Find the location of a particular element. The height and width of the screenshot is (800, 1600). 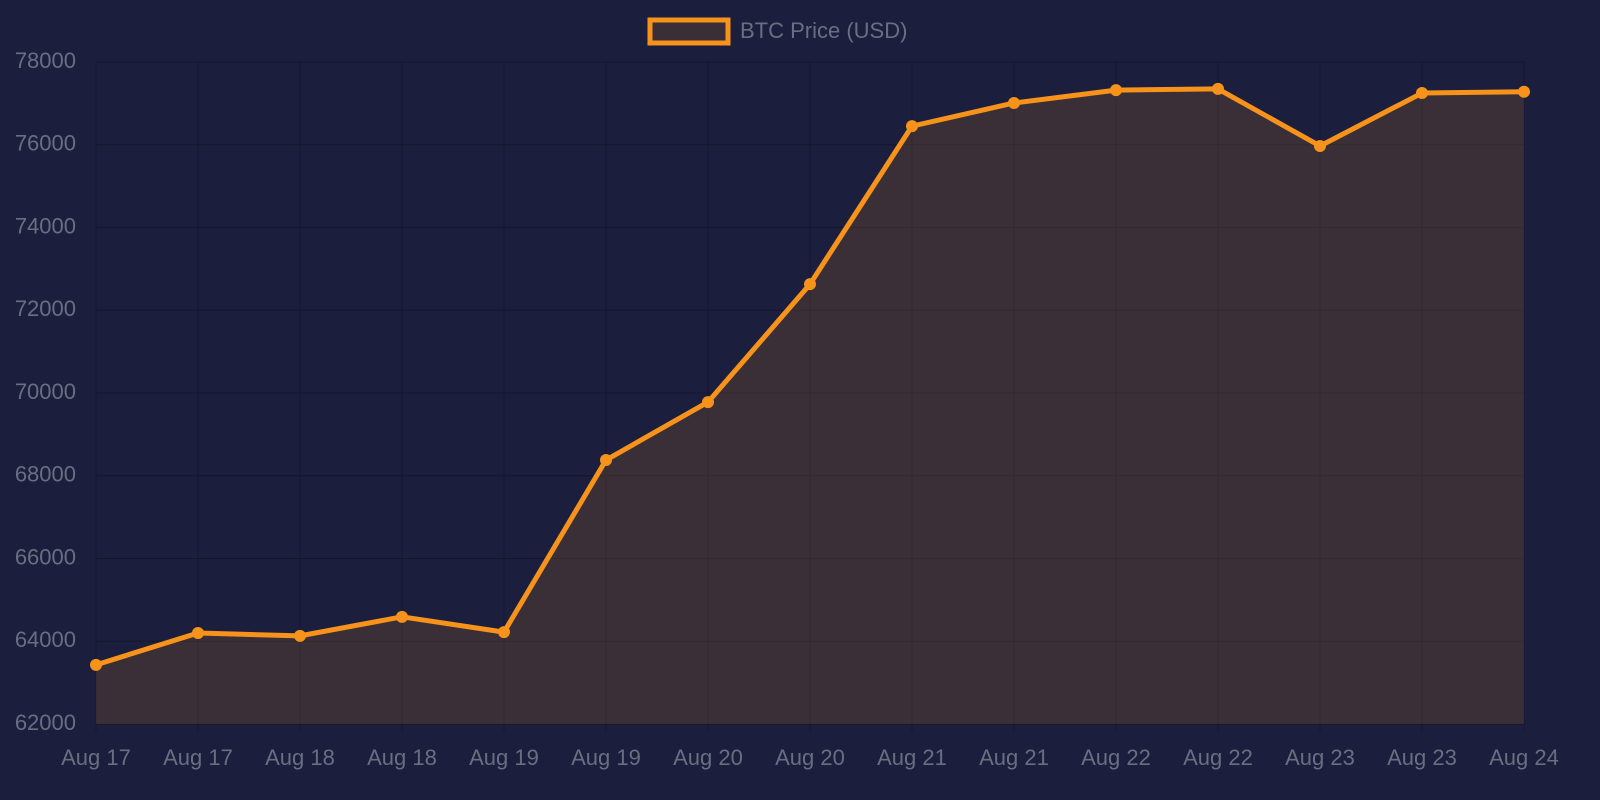

y-tick-label: 68000 is located at coordinates (45, 474).